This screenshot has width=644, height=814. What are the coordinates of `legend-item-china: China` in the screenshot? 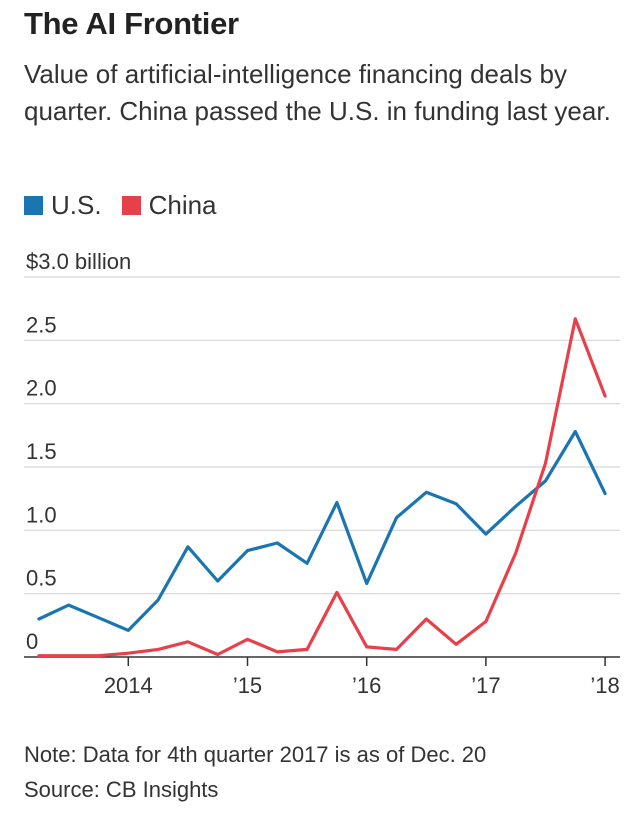 It's located at (169, 205).